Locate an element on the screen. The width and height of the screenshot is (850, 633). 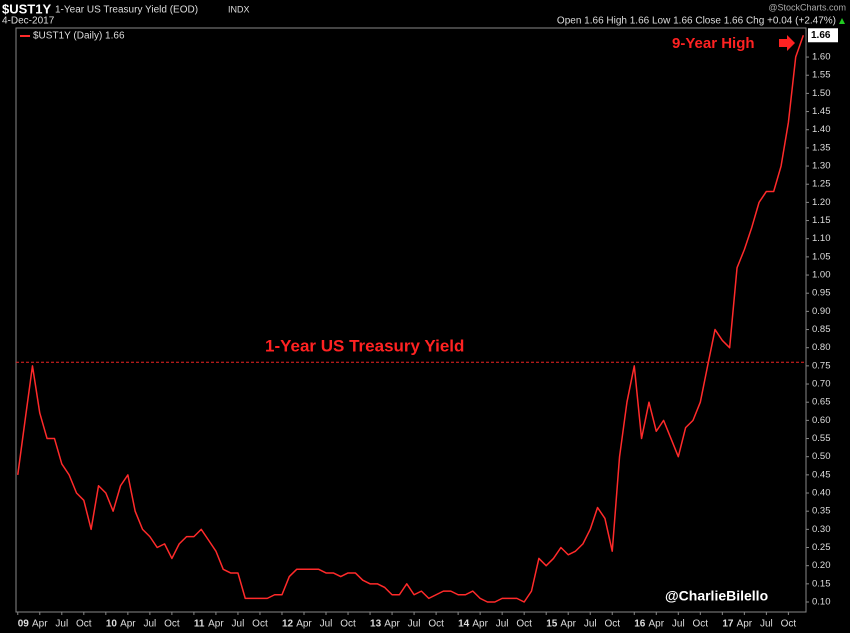
up-arrow is located at coordinates (842, 21).